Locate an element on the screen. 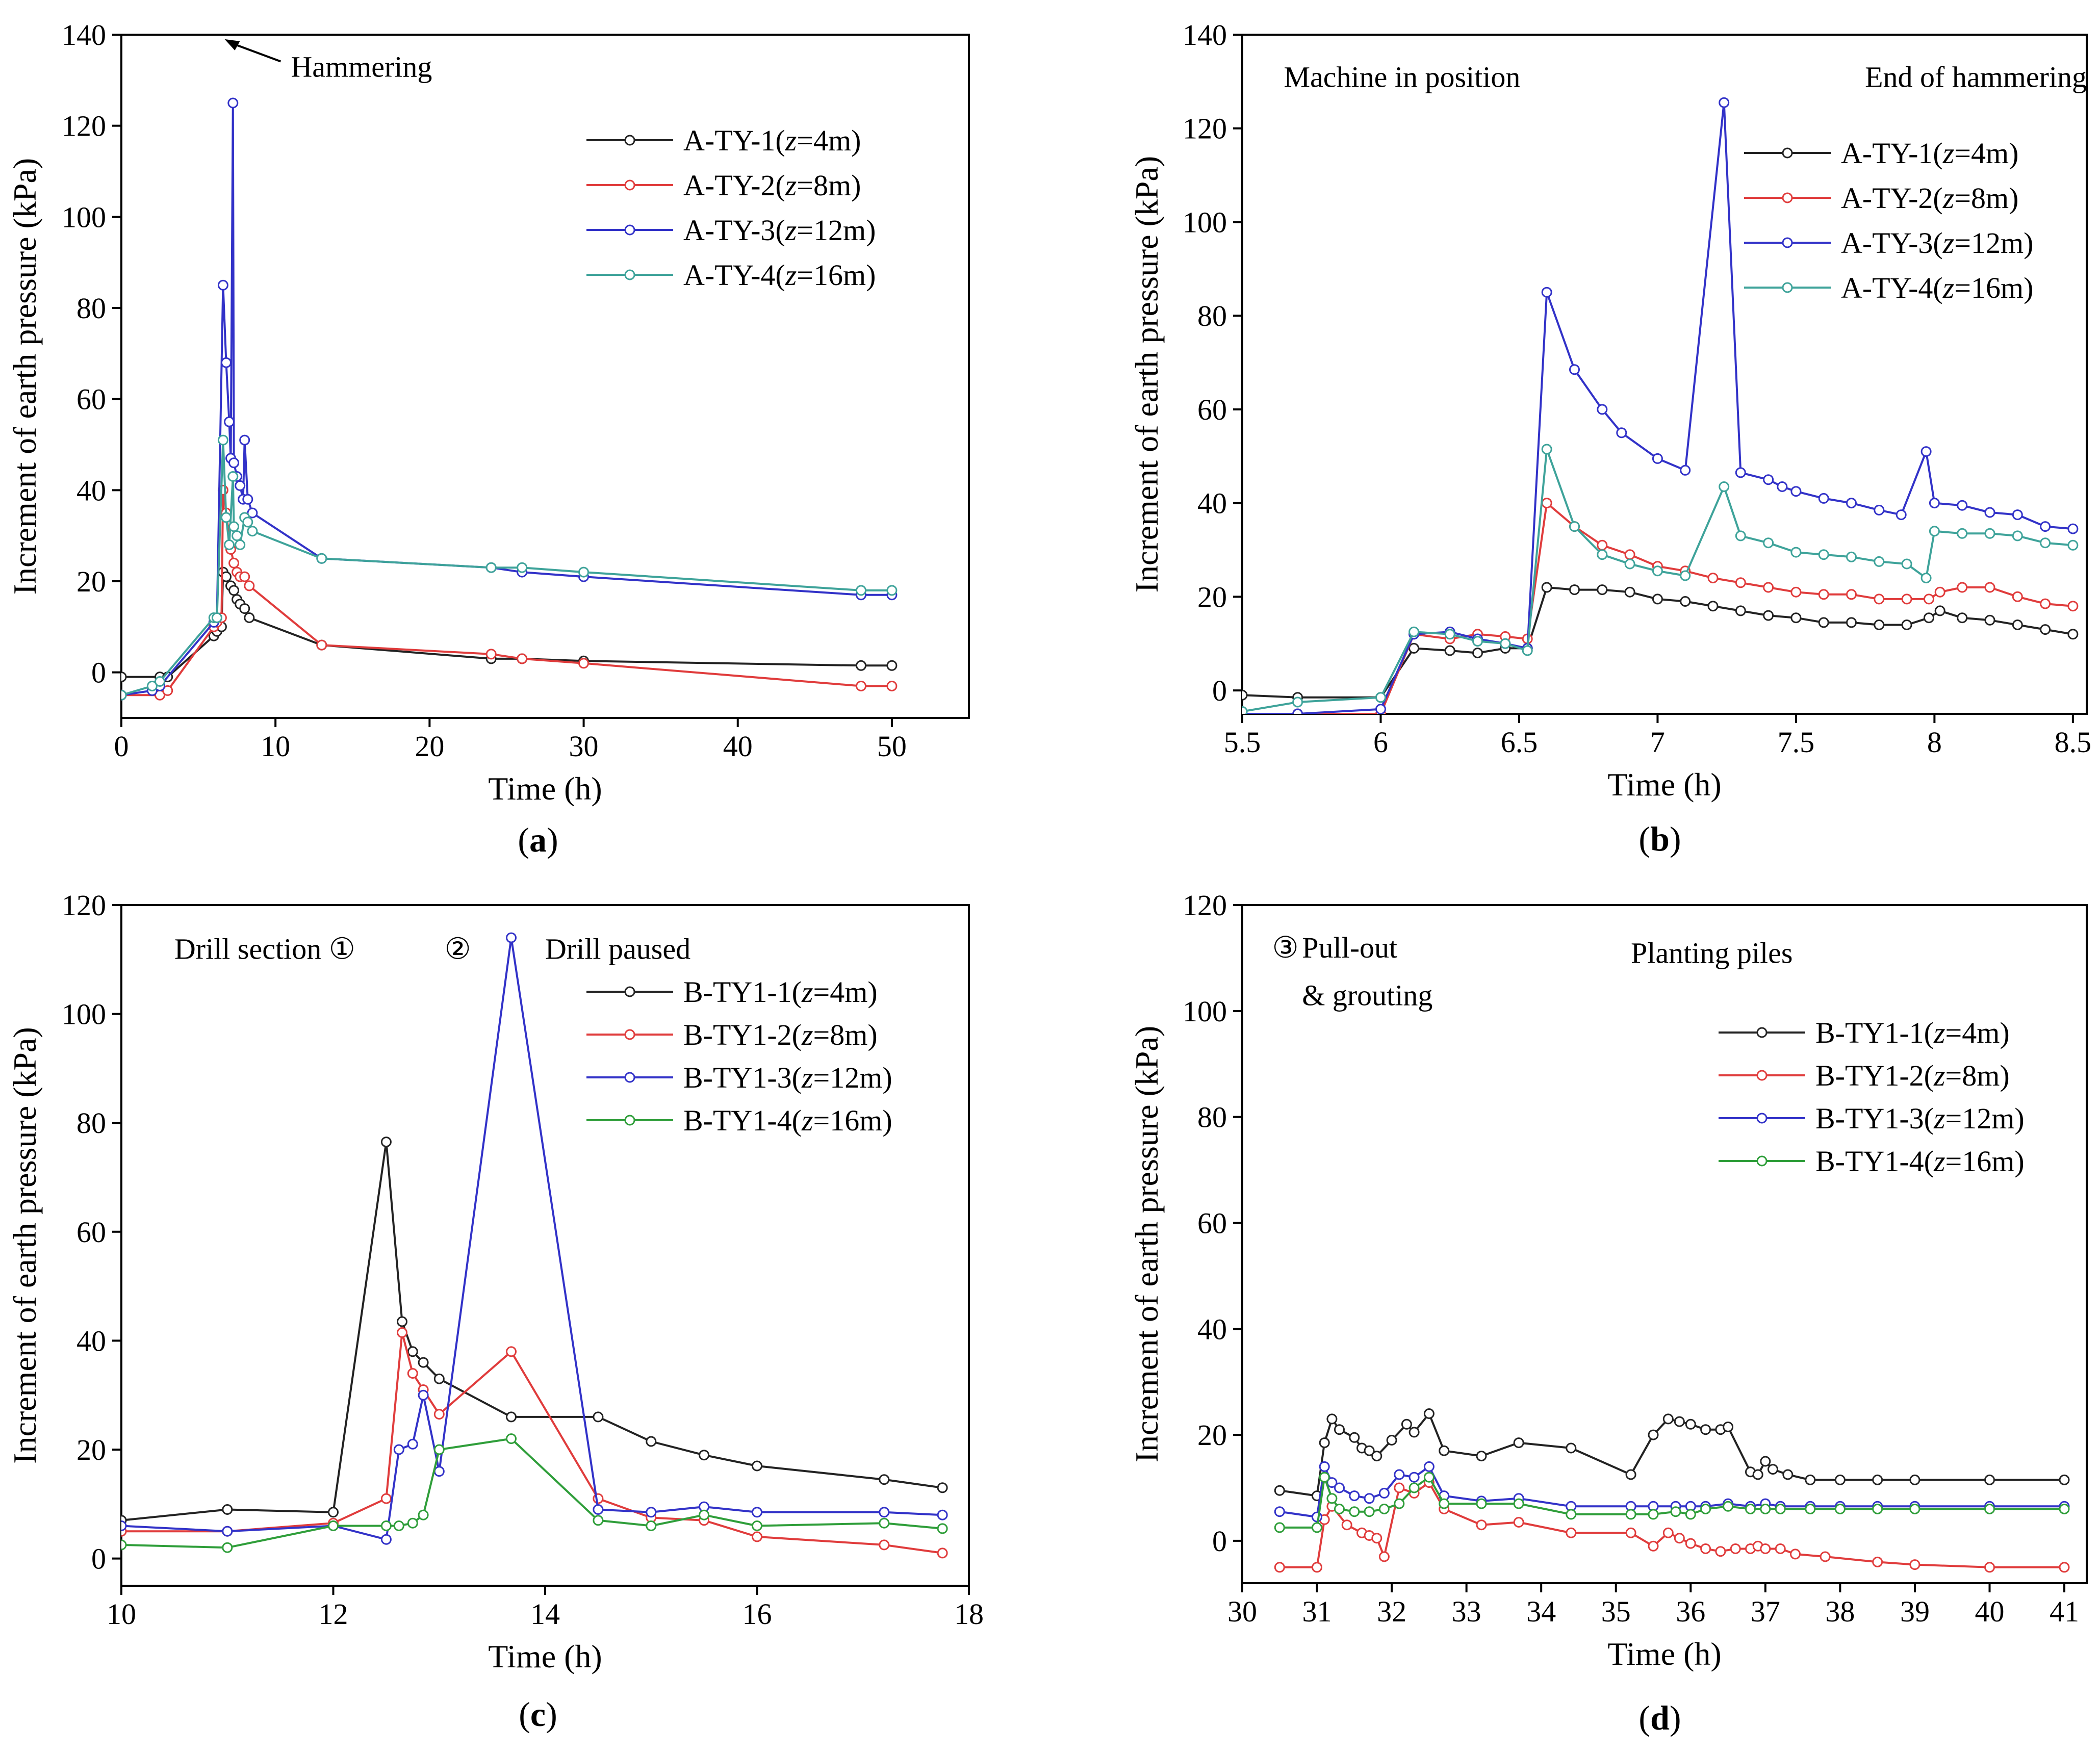  panel-label: (b) is located at coordinates (1659, 839).